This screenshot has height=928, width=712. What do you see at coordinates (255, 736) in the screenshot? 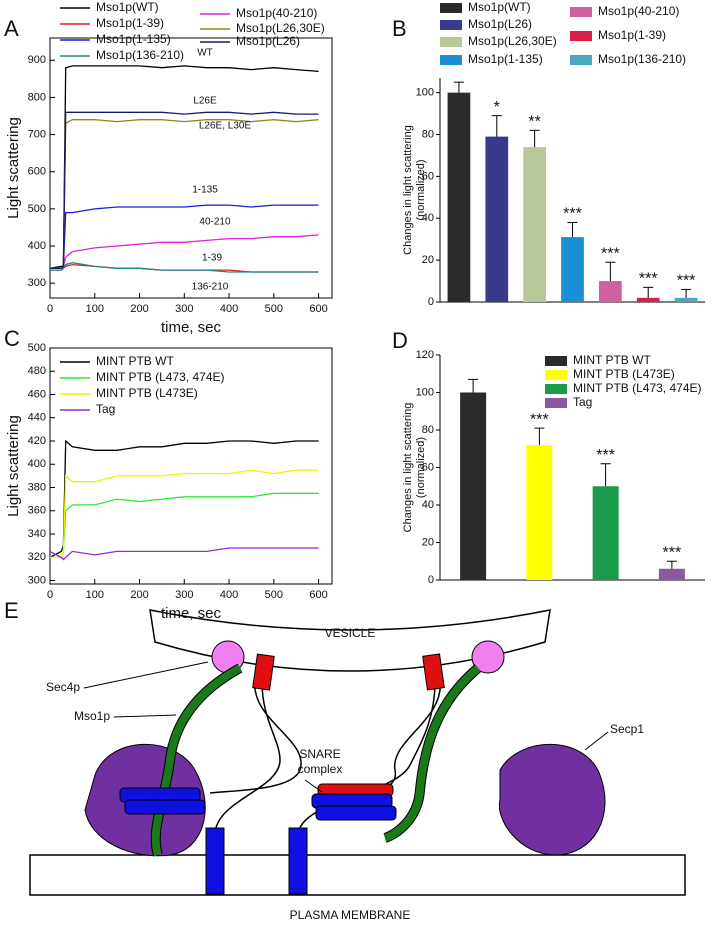
I see `connector` at bounding box center [255, 736].